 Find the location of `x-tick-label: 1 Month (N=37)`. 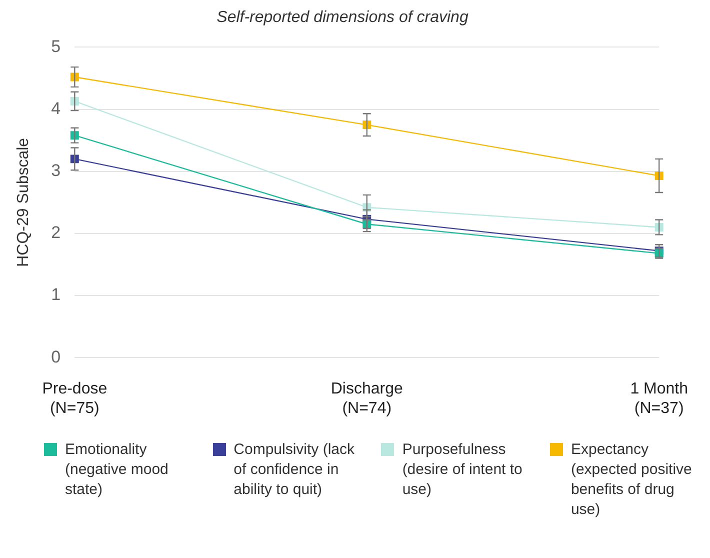

x-tick-label: 1 Month (N=37) is located at coordinates (659, 398).